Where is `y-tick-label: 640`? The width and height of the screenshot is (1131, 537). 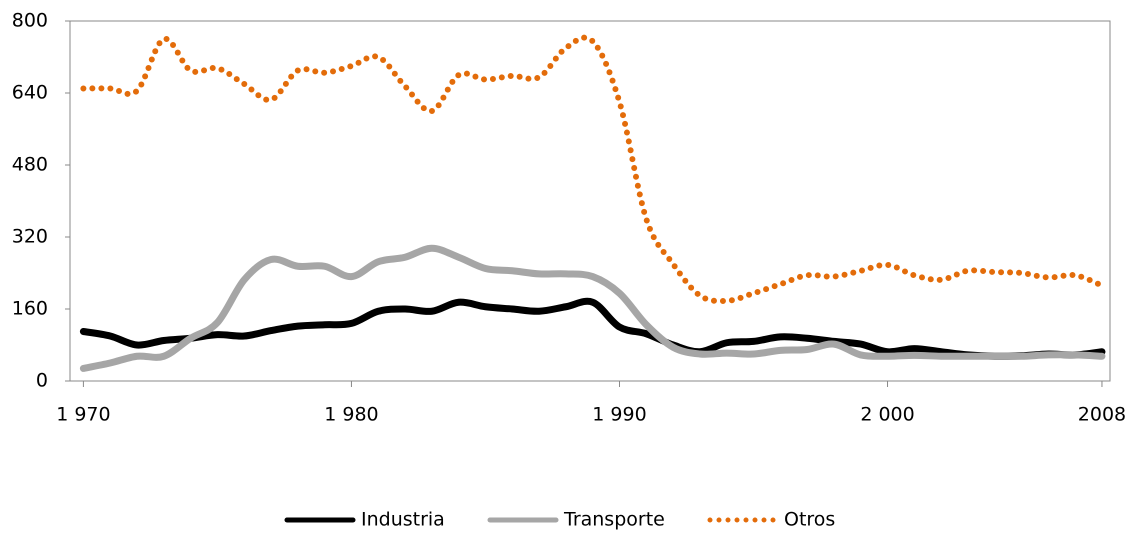 y-tick-label: 640 is located at coordinates (30, 93).